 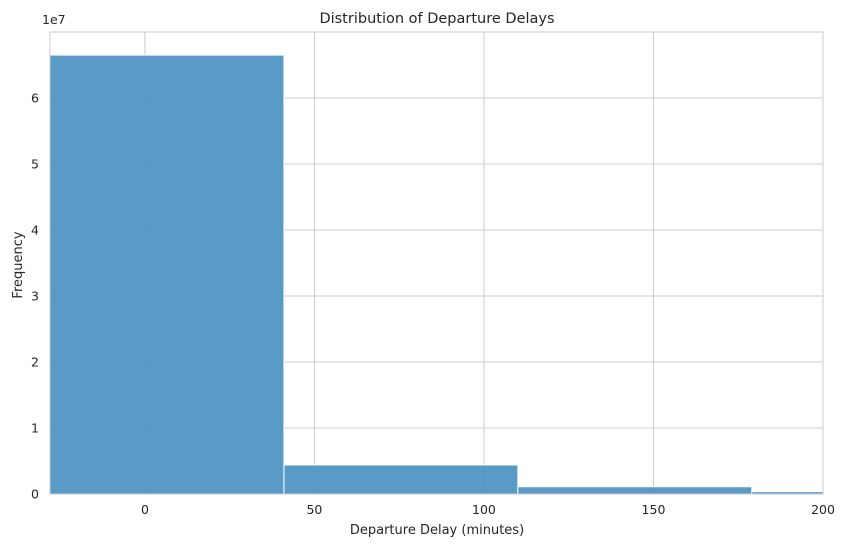 I want to click on y-tick-label: 4, so click(x=35, y=230).